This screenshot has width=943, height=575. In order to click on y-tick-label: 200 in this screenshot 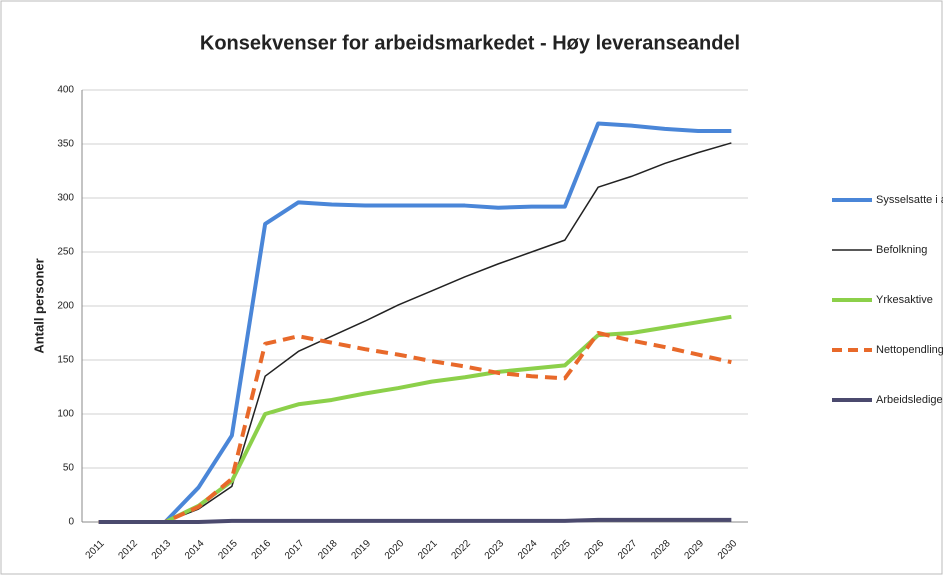, I will do `click(65, 306)`.